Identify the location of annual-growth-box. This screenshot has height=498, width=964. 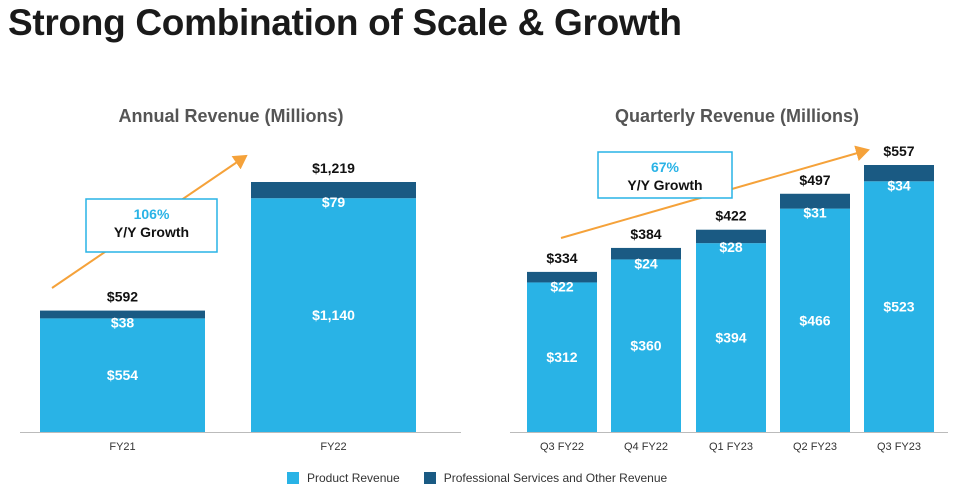
(151, 225).